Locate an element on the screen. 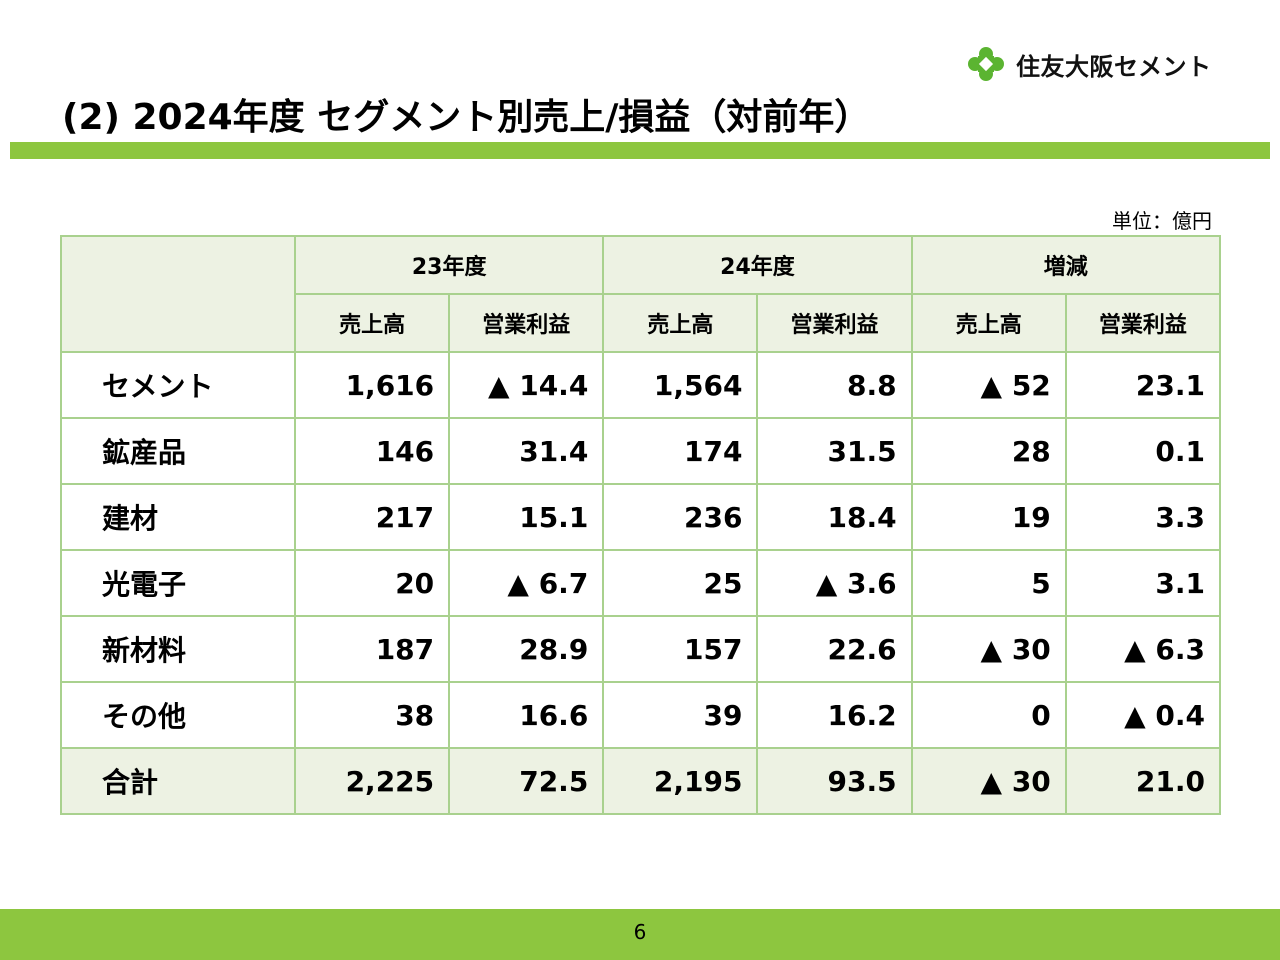 Image resolution: width=1280 pixels, height=960 pixels. value-cell: 8.8 is located at coordinates (834, 385).